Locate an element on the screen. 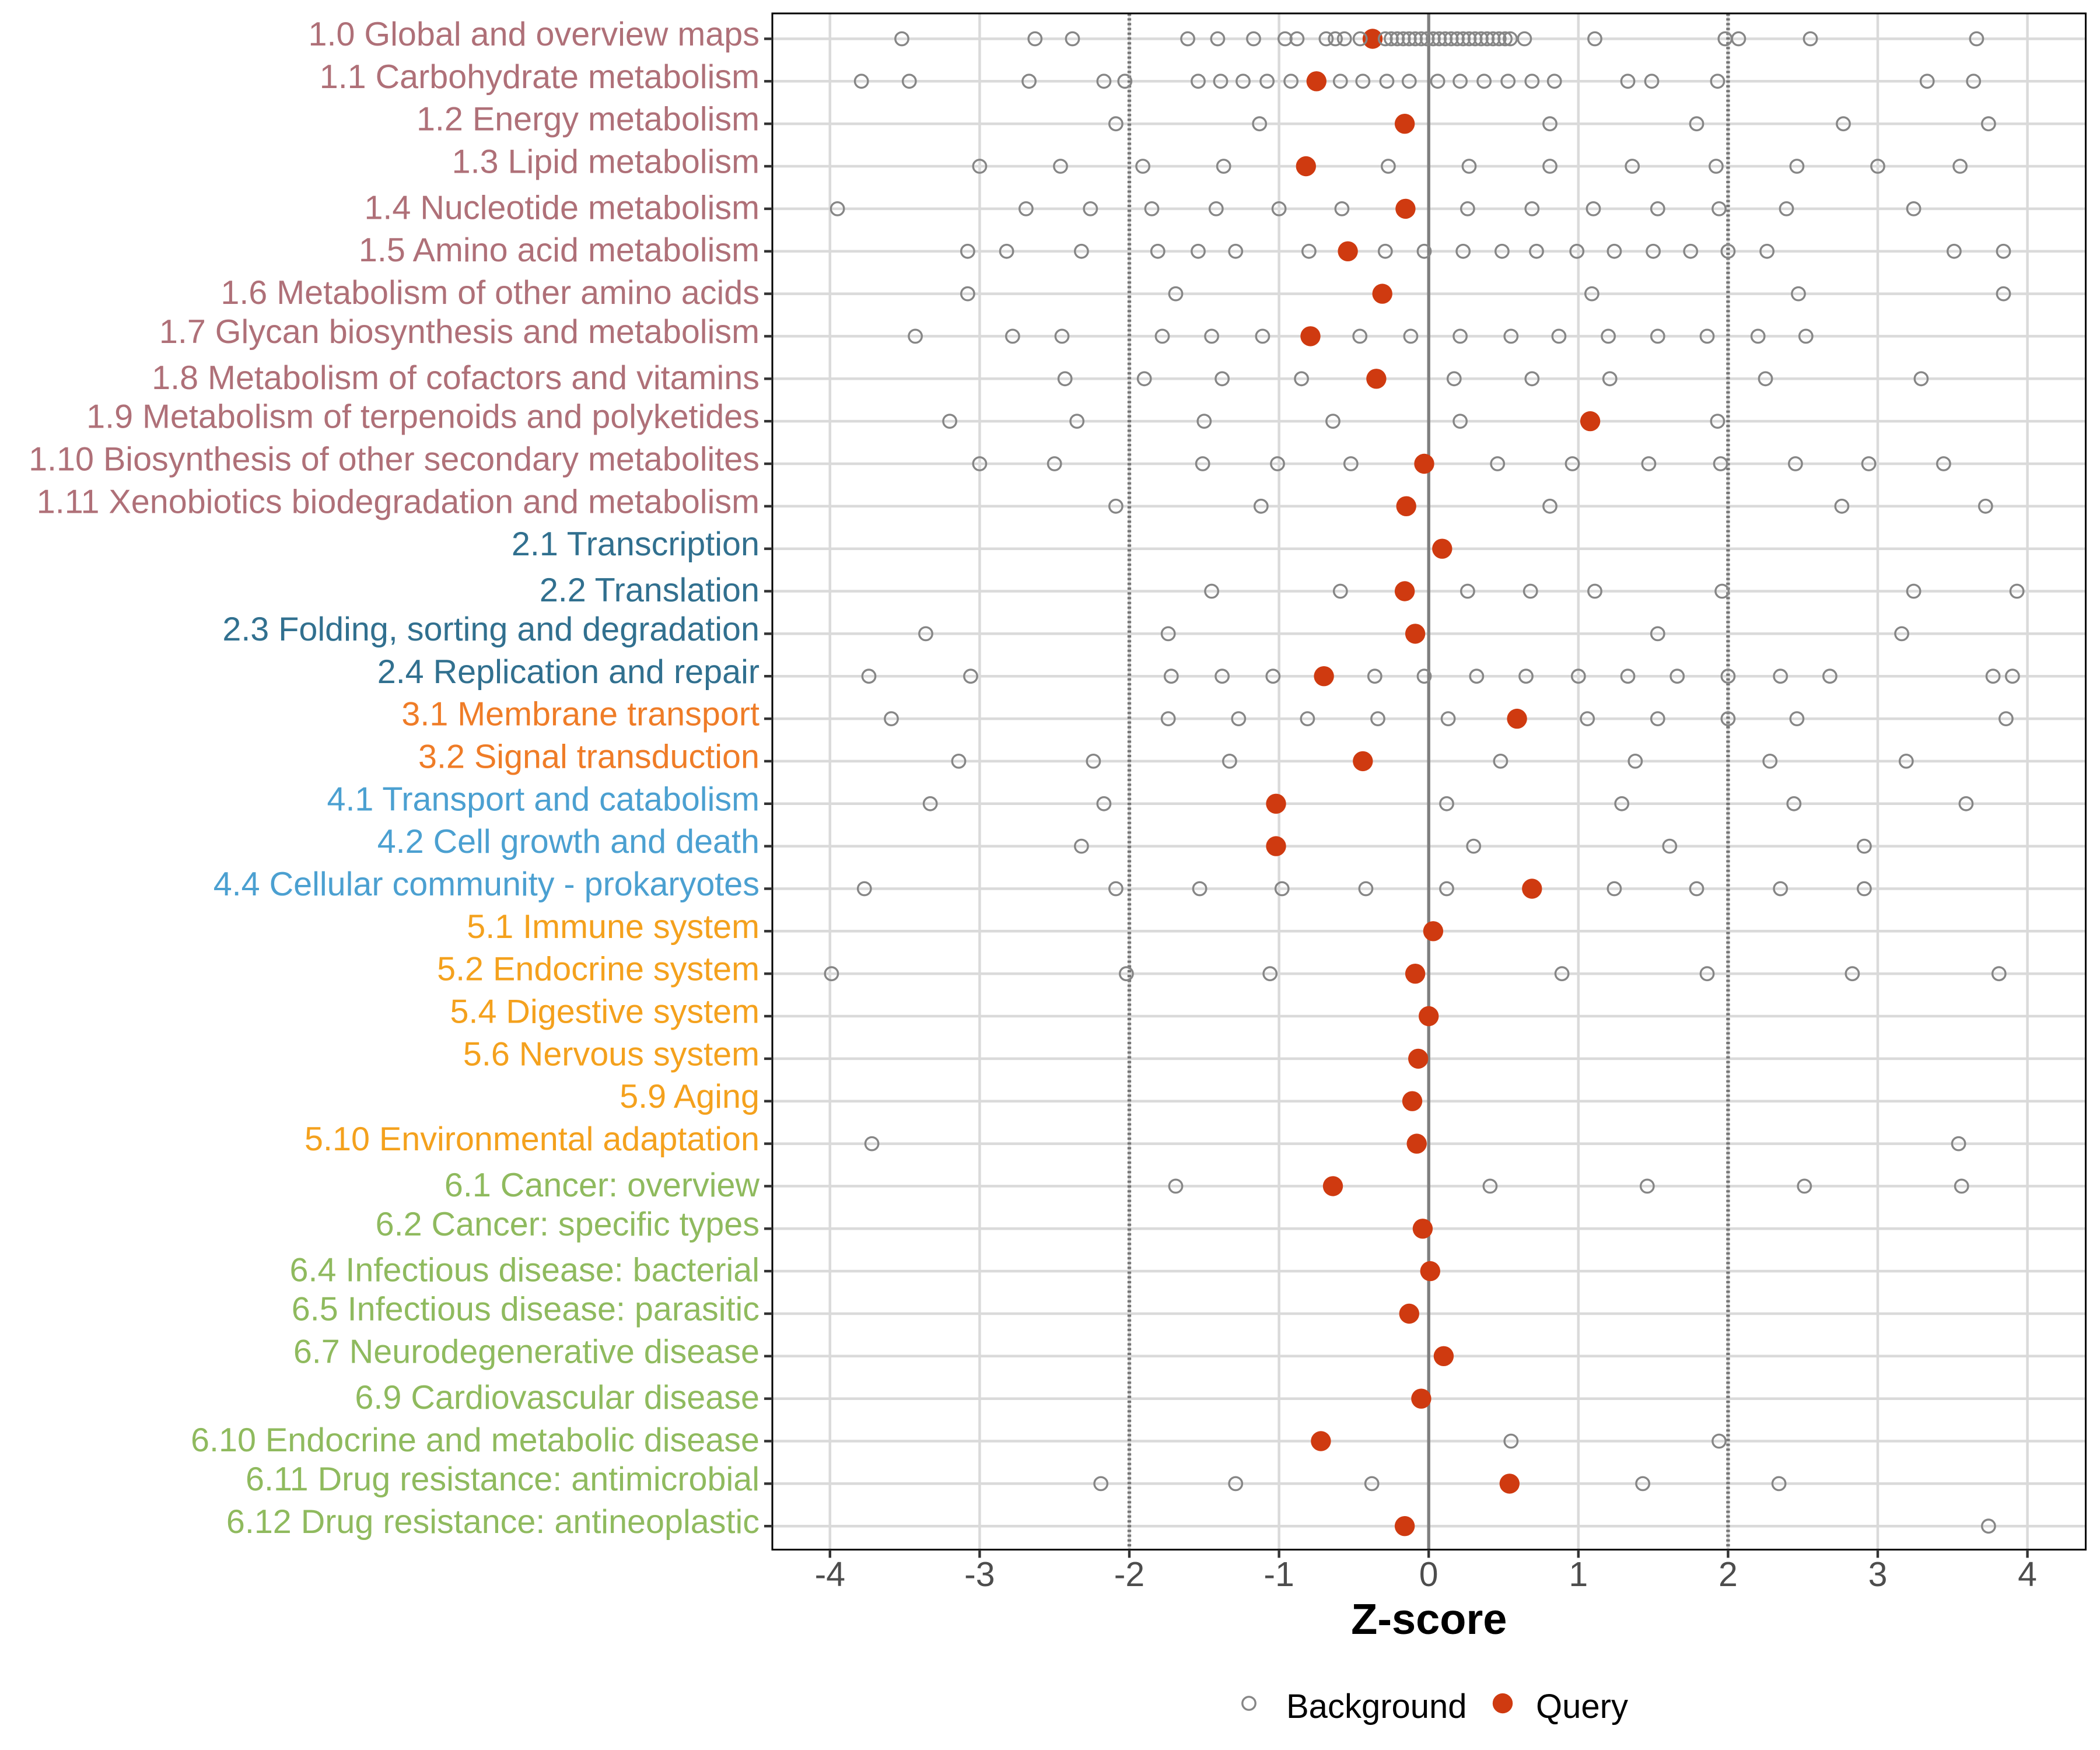 Image resolution: width=2100 pixels, height=1750 pixels. svg-text: Z-score is located at coordinates (1429, 1619).